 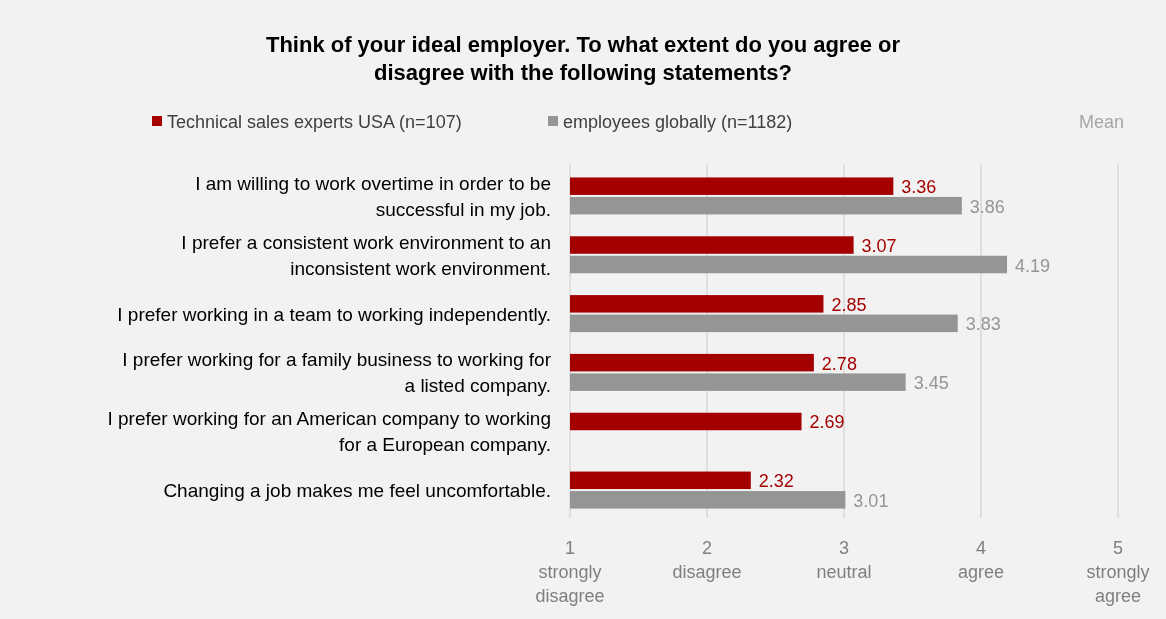 What do you see at coordinates (844, 560) in the screenshot?
I see `x-tick-label: 3 neutral` at bounding box center [844, 560].